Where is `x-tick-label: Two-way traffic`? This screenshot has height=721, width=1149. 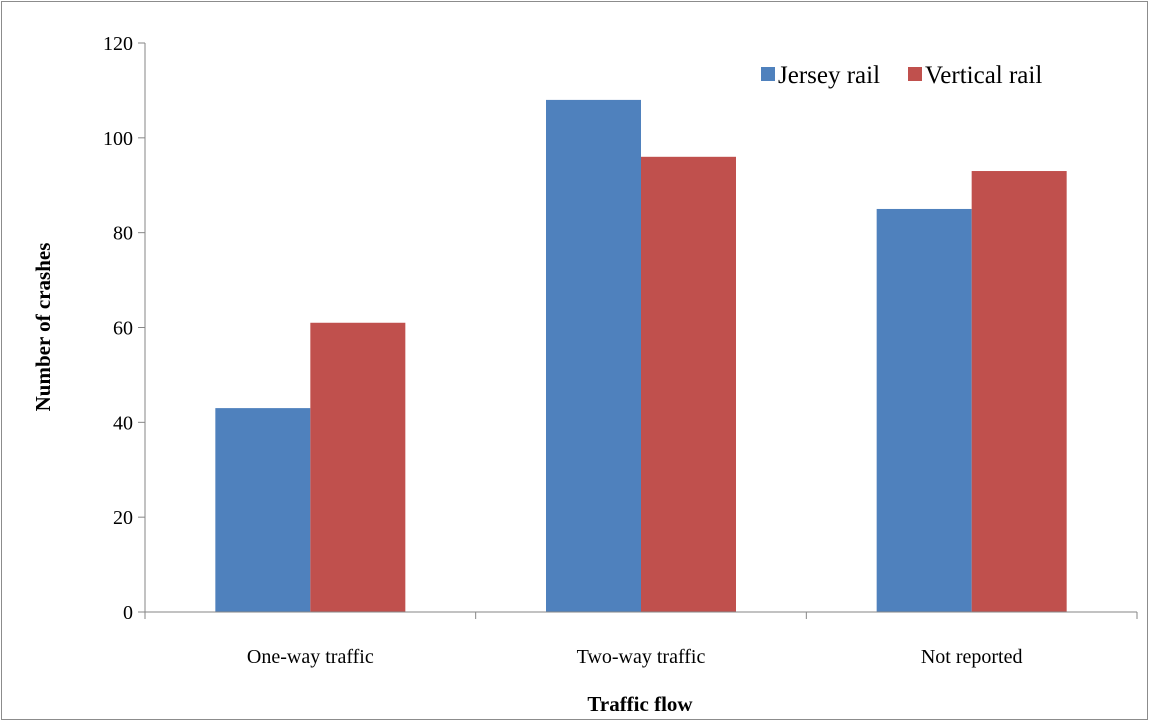
x-tick-label: Two-way traffic is located at coordinates (641, 657).